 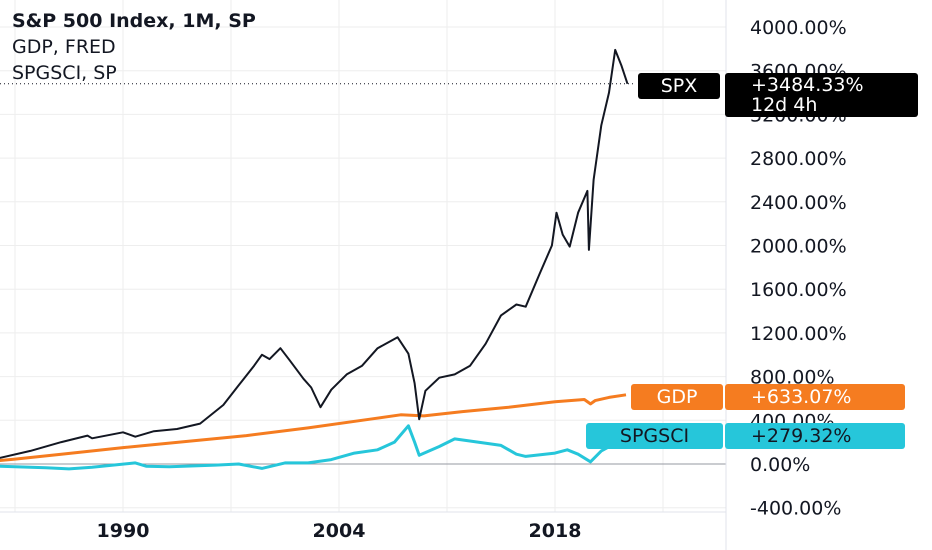 What do you see at coordinates (679, 86) in the screenshot?
I see `spx-name-tag: SPX` at bounding box center [679, 86].